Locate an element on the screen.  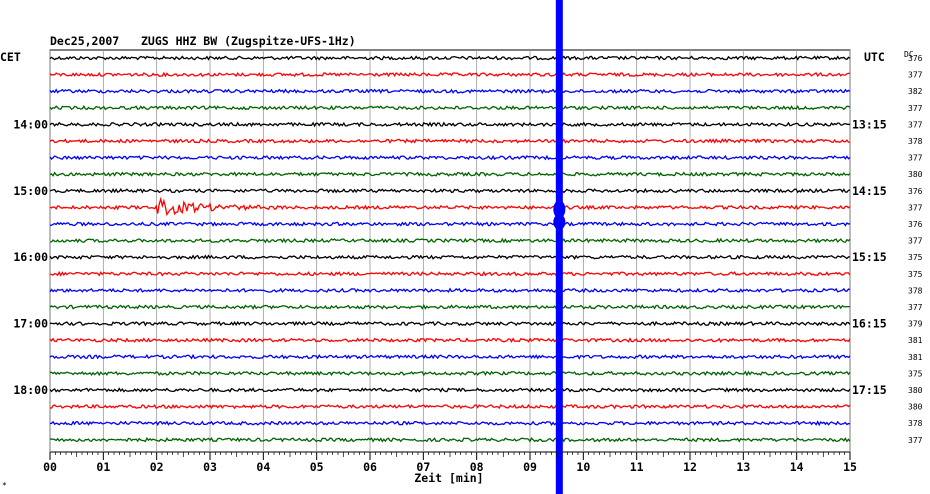
x-tick-label: 08 is located at coordinates (477, 467).